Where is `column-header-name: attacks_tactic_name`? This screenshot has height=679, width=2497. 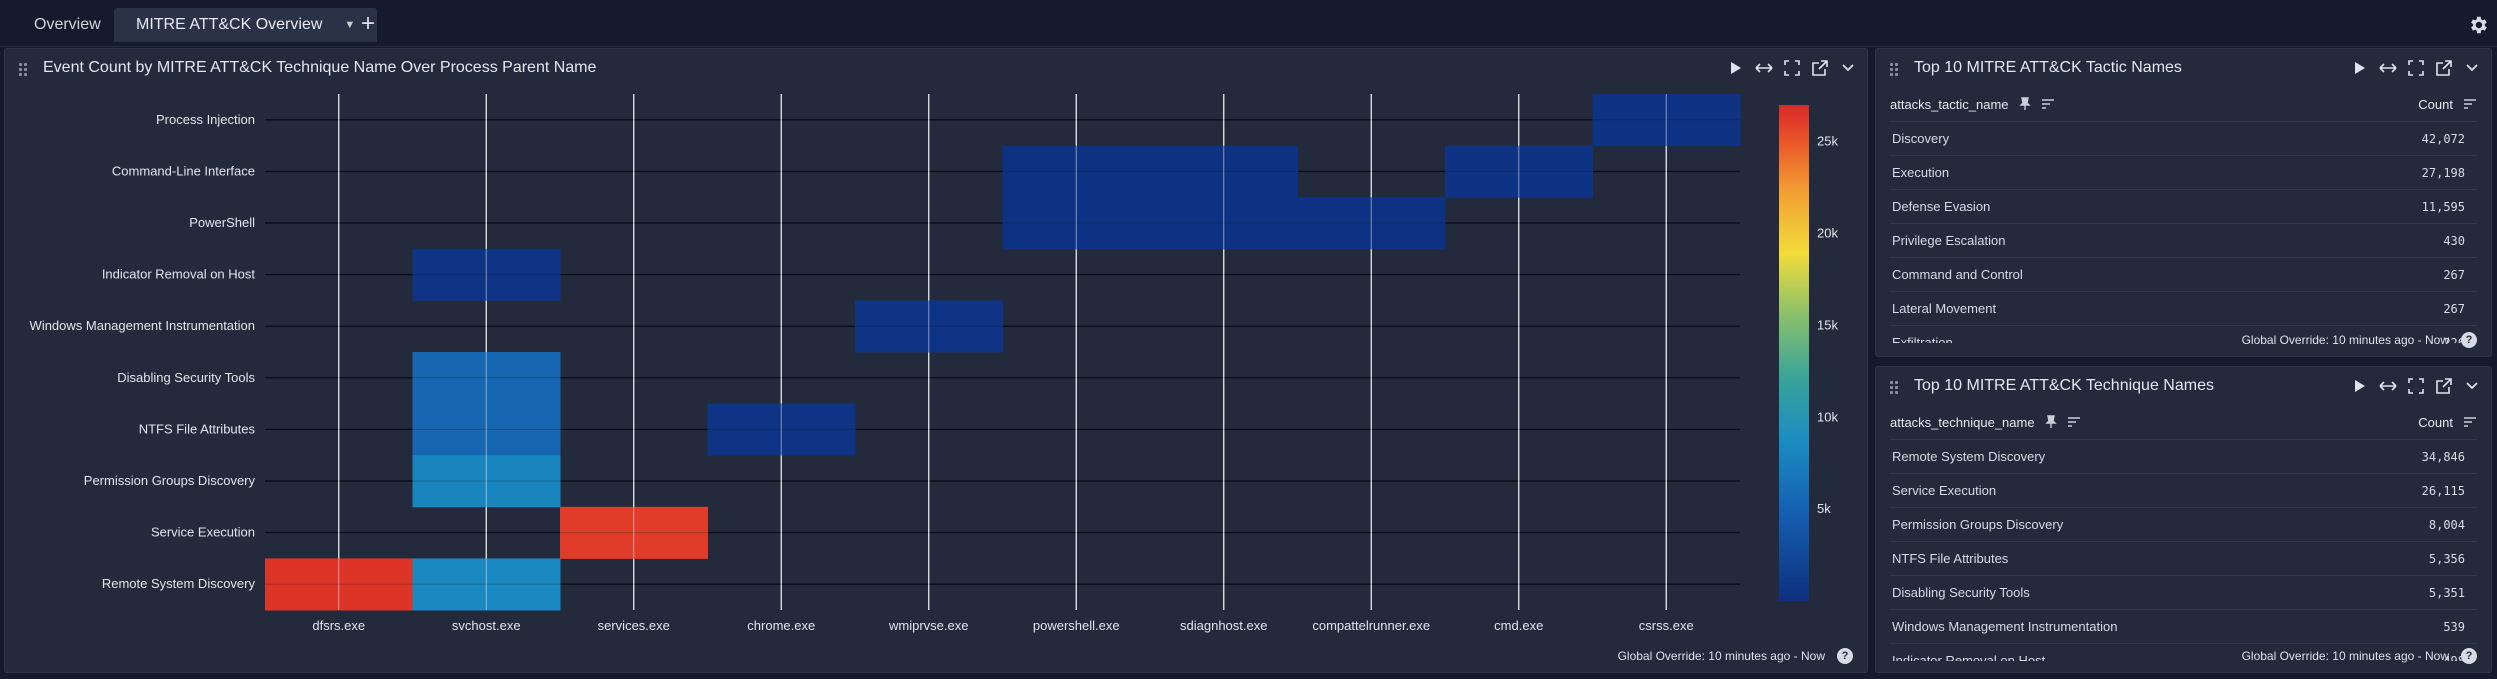
column-header-name: attacks_tactic_name is located at coordinates (1949, 104).